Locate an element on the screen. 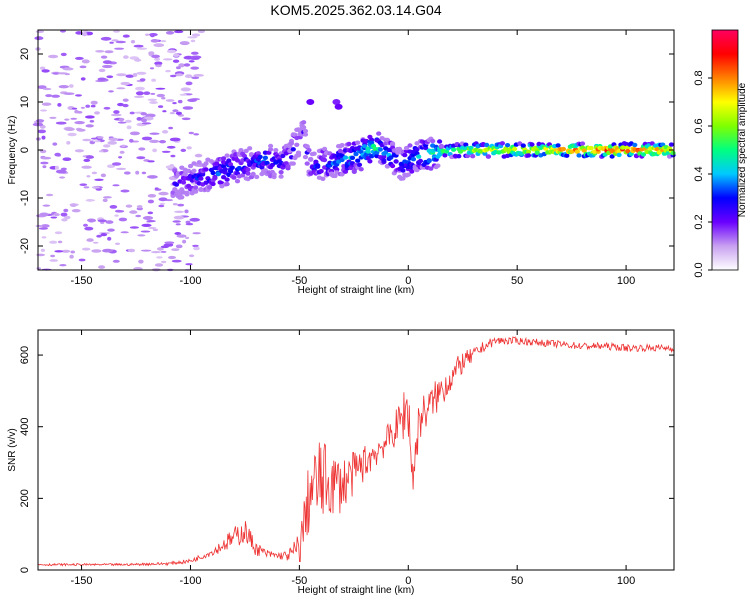 The image size is (750, 600). x-tick-label: -150 is located at coordinates (82, 281).